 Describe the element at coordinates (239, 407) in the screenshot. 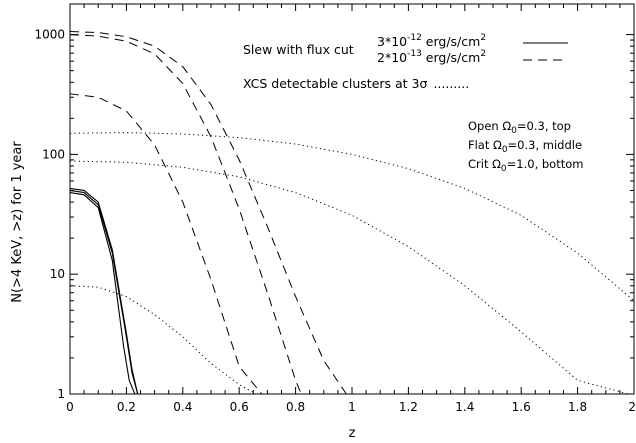

I see `x-tick-label: 0.6` at that location.